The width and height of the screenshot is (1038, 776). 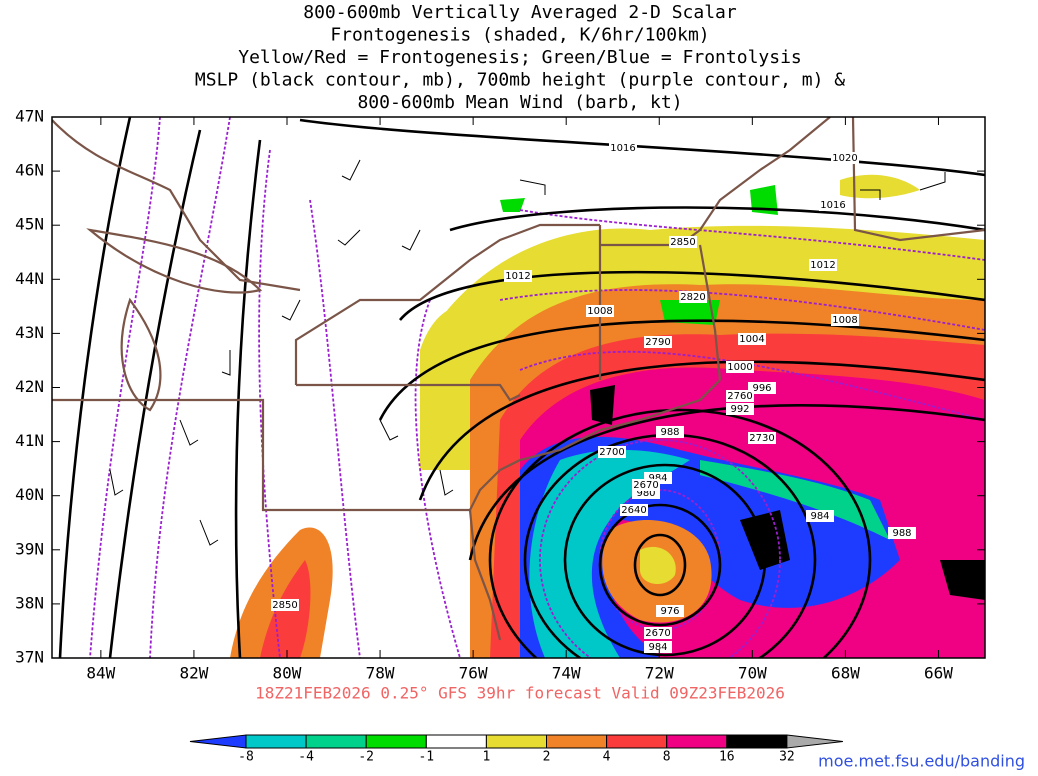 What do you see at coordinates (306, 757) in the screenshot?
I see `colorbar-label: -4` at bounding box center [306, 757].